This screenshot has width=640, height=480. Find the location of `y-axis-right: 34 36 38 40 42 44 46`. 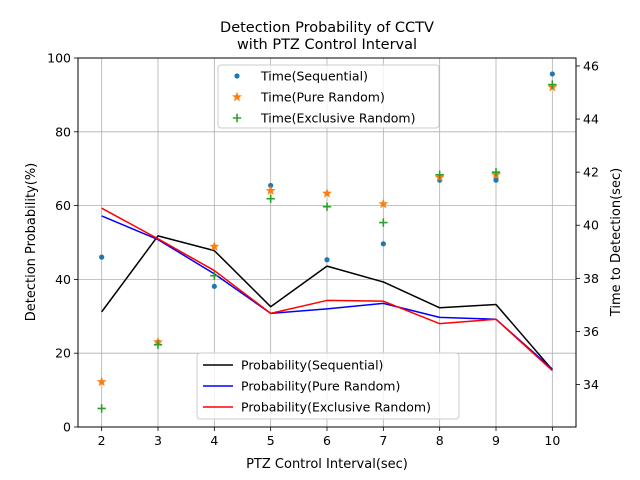

y-axis-right: 34 36 38 40 42 44 46 is located at coordinates (587, 225).